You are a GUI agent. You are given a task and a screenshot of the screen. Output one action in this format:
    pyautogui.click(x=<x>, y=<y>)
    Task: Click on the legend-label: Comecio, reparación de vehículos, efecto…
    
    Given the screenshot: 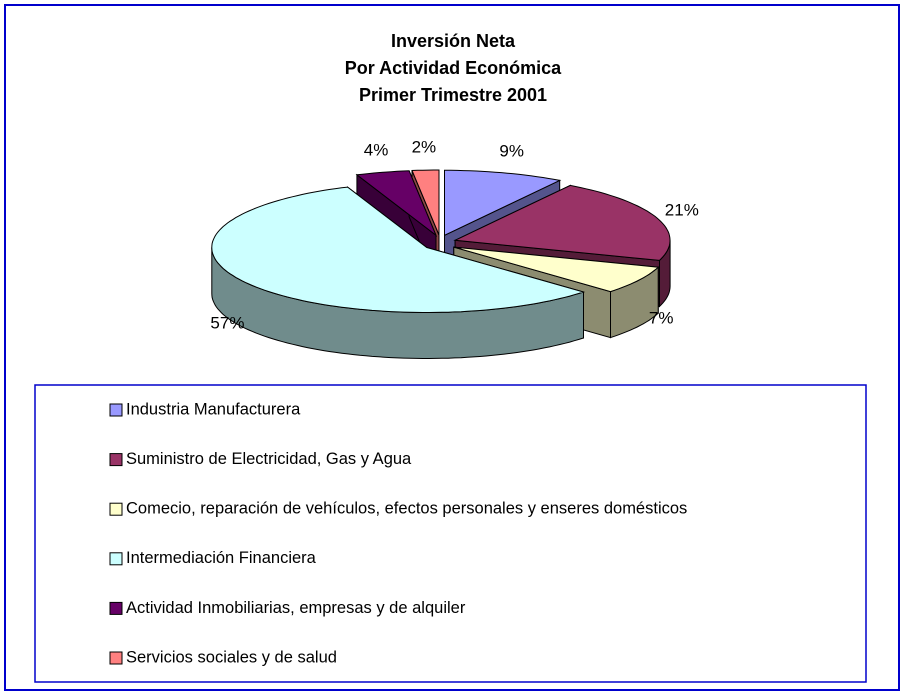 What is the action you would take?
    pyautogui.click(x=406, y=509)
    